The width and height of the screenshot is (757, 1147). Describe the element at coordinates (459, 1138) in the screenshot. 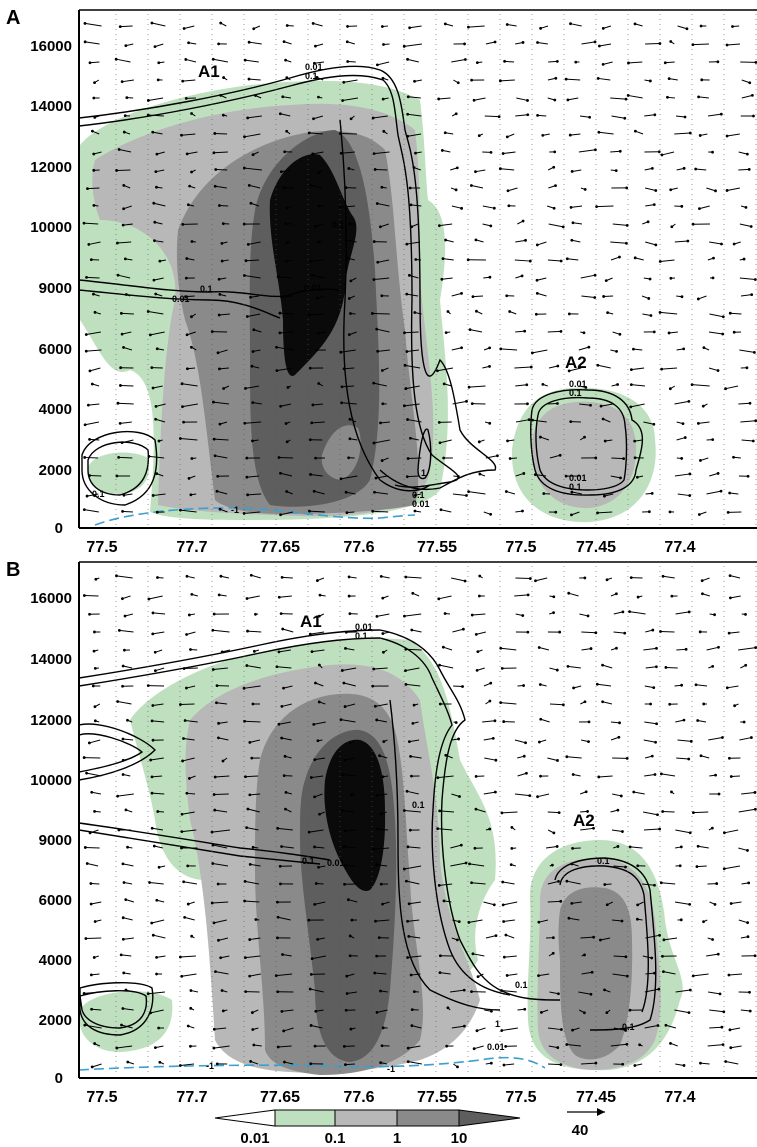

I see `colorbar-tick-3: 10` at that location.